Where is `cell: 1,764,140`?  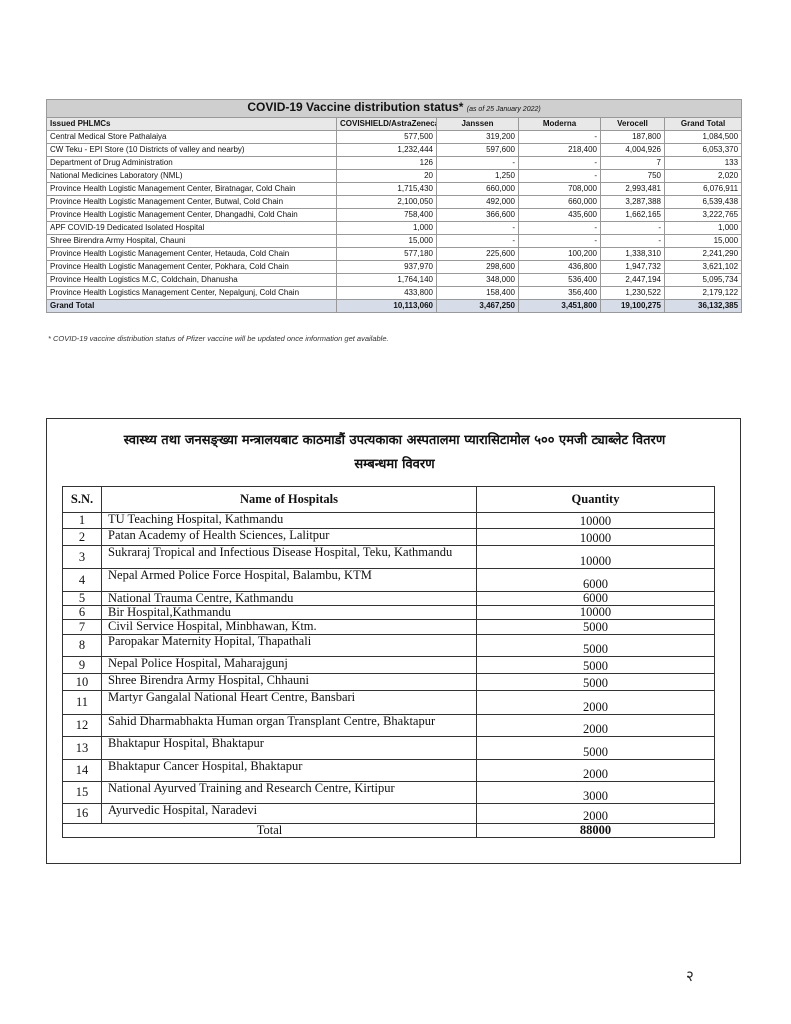 cell: 1,764,140 is located at coordinates (386, 280).